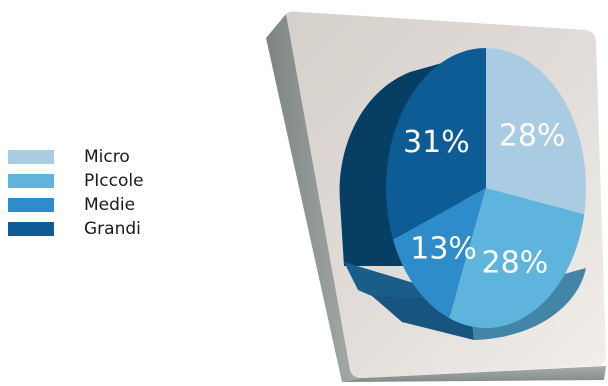 This screenshot has width=608, height=386. Describe the element at coordinates (107, 157) in the screenshot. I see `legend-label: Micro` at that location.